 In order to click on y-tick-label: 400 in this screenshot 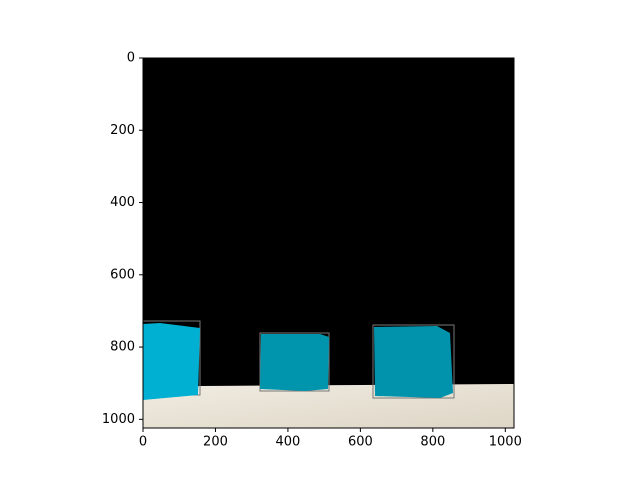, I will do `click(122, 202)`.